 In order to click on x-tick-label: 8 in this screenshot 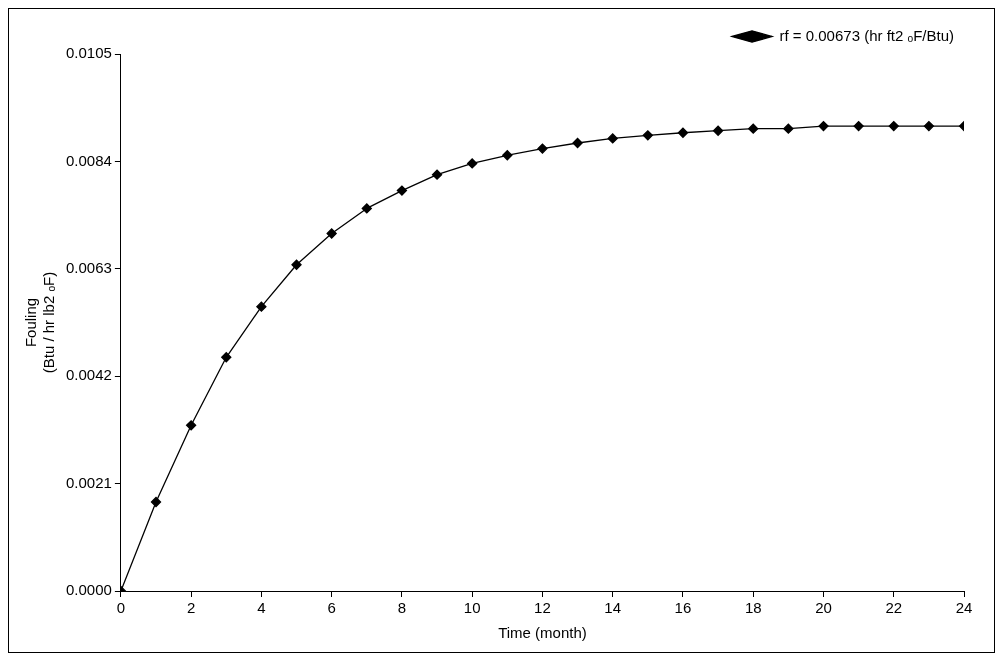, I will do `click(402, 608)`.